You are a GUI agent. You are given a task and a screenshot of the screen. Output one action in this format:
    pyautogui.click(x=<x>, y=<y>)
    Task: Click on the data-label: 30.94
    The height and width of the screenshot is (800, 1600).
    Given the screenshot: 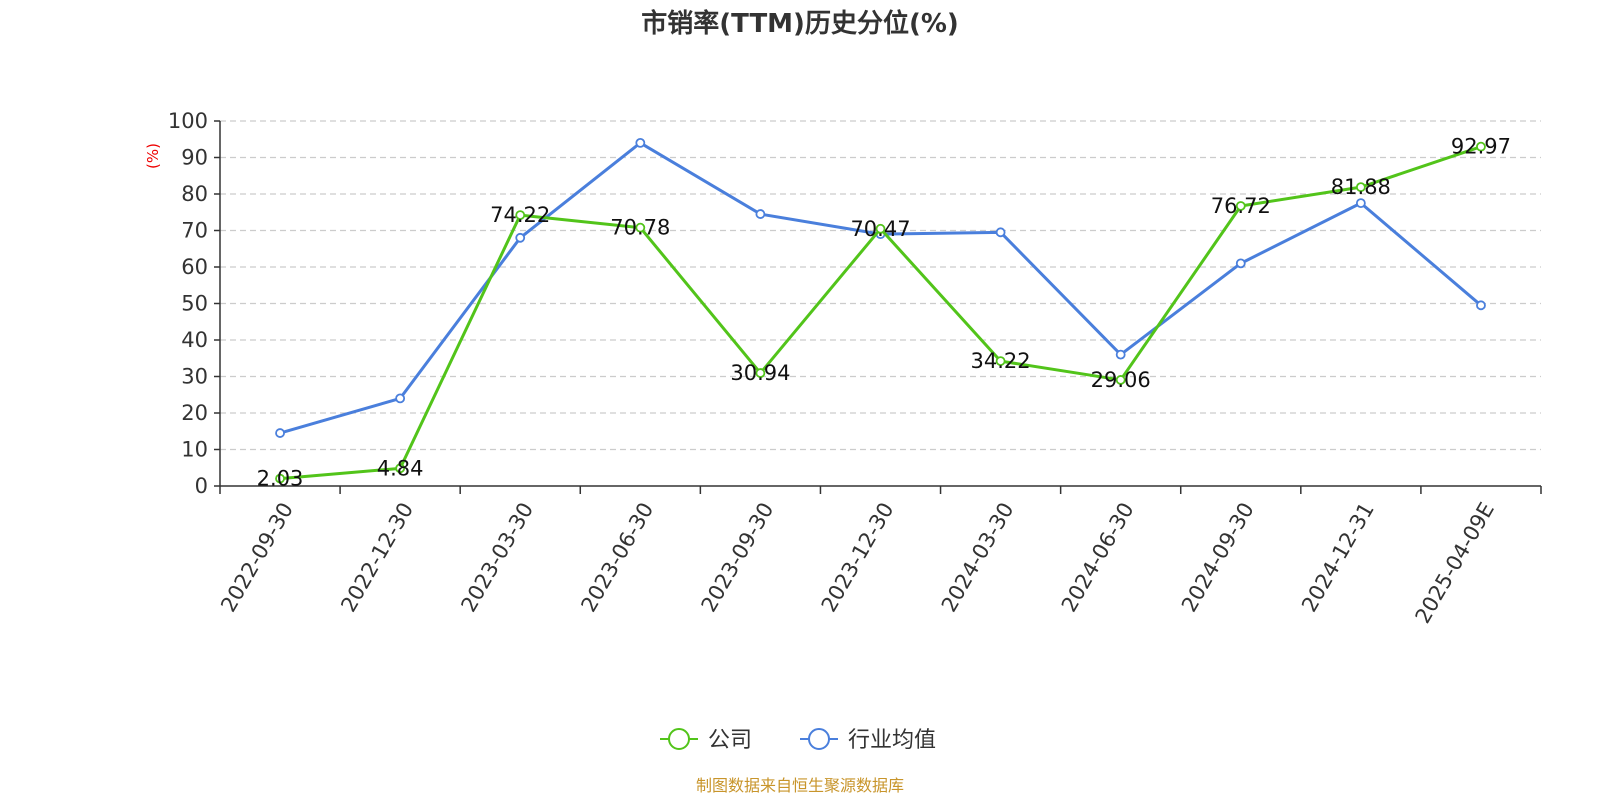 What is the action you would take?
    pyautogui.click(x=760, y=373)
    